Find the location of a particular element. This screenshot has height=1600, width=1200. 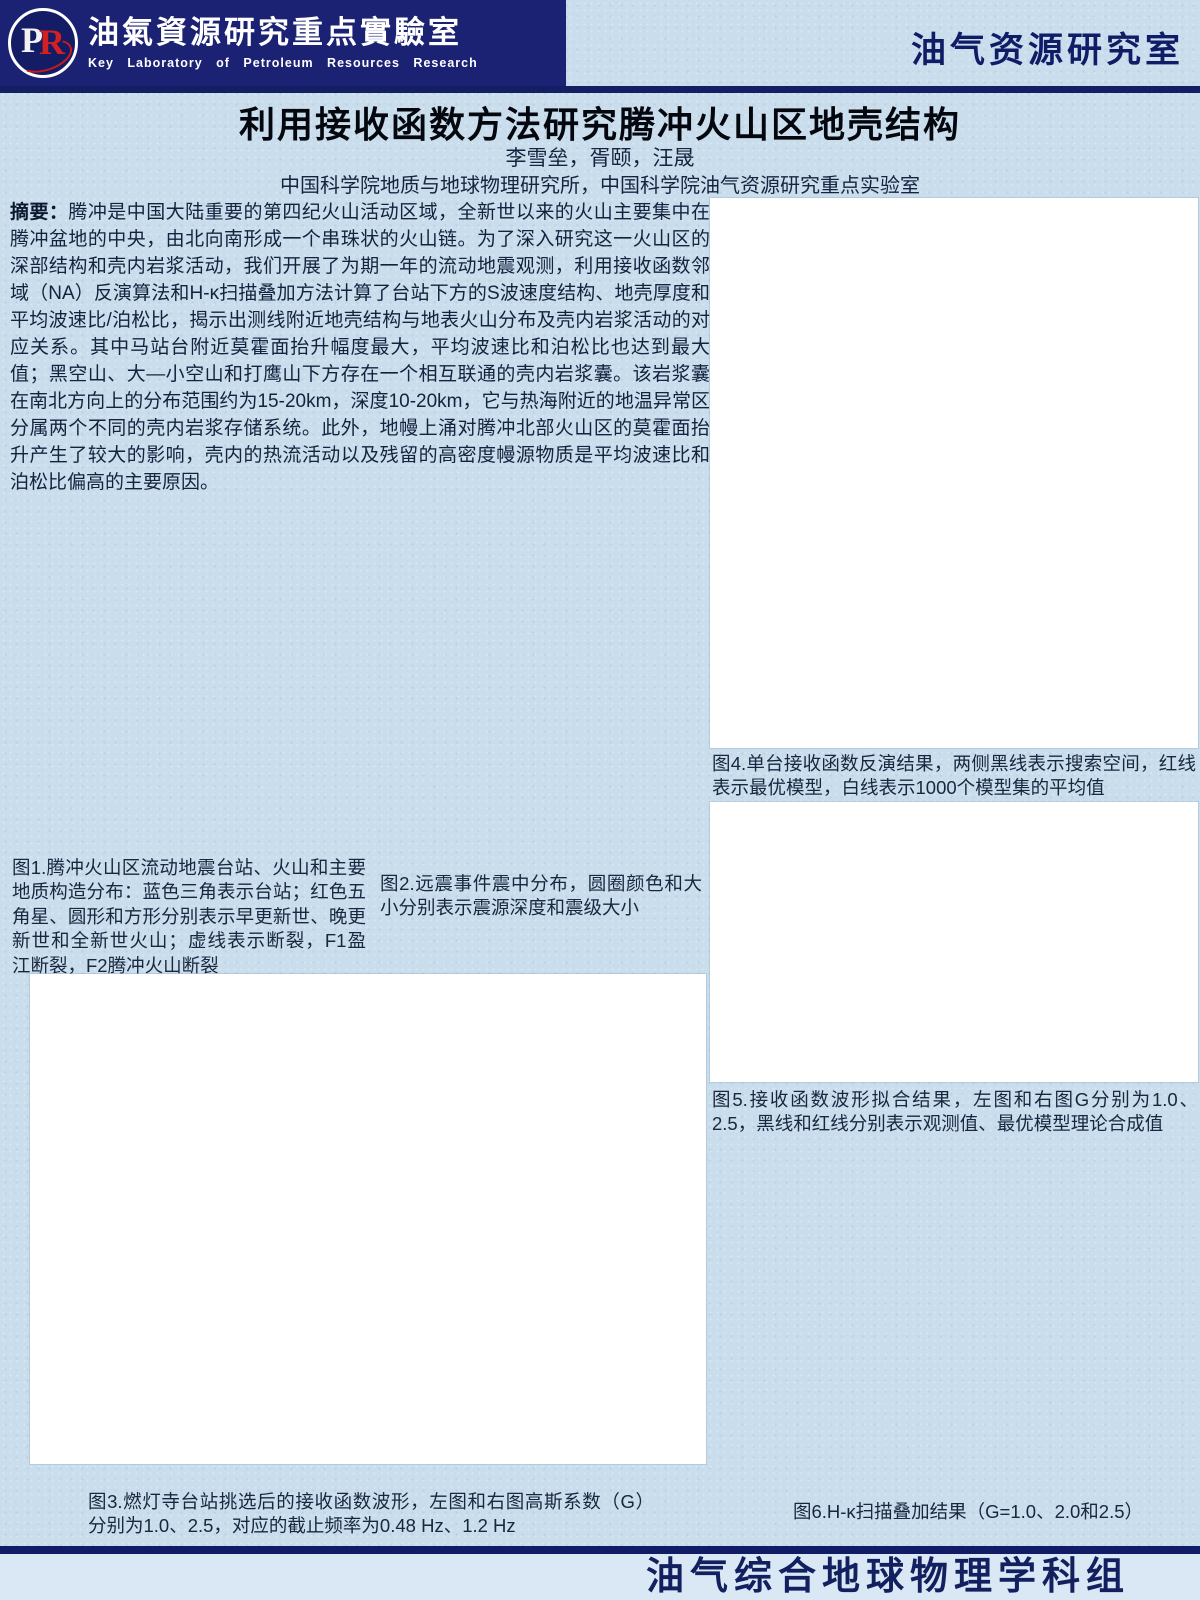

fig5-background is located at coordinates (954, 942).